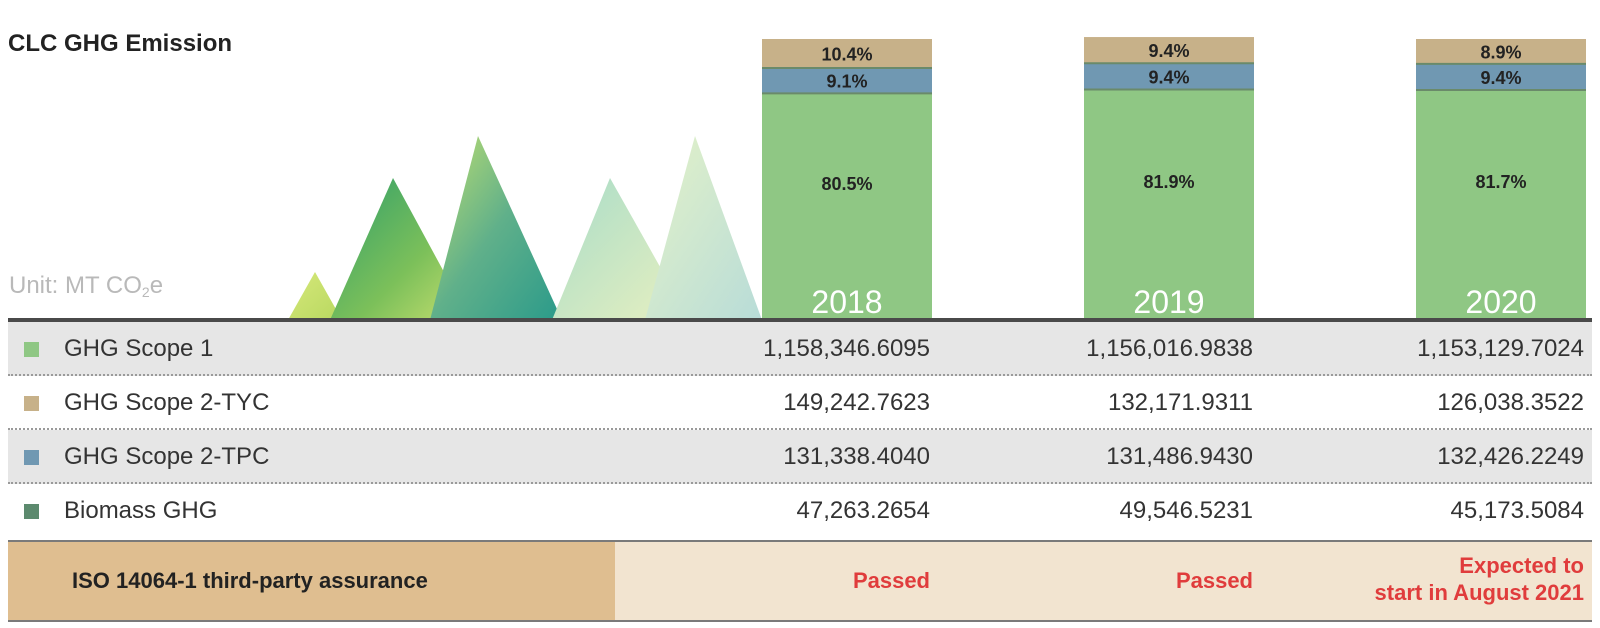  Describe the element at coordinates (141, 510) in the screenshot. I see `row-label: Biomass GHG` at that location.